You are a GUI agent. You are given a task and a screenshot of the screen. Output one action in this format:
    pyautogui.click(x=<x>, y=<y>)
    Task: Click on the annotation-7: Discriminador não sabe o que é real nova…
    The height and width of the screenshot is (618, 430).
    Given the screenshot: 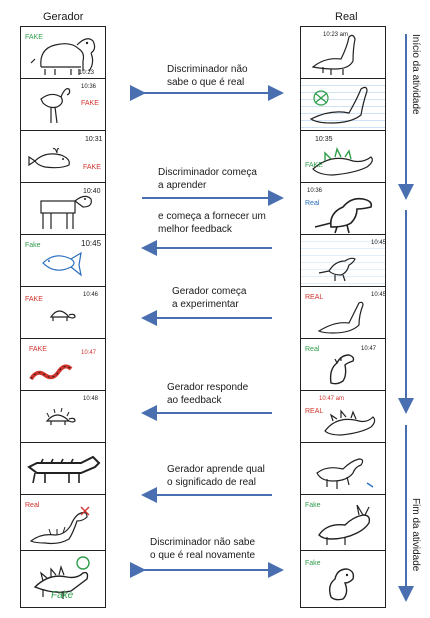 What is the action you would take?
    pyautogui.click(x=203, y=549)
    